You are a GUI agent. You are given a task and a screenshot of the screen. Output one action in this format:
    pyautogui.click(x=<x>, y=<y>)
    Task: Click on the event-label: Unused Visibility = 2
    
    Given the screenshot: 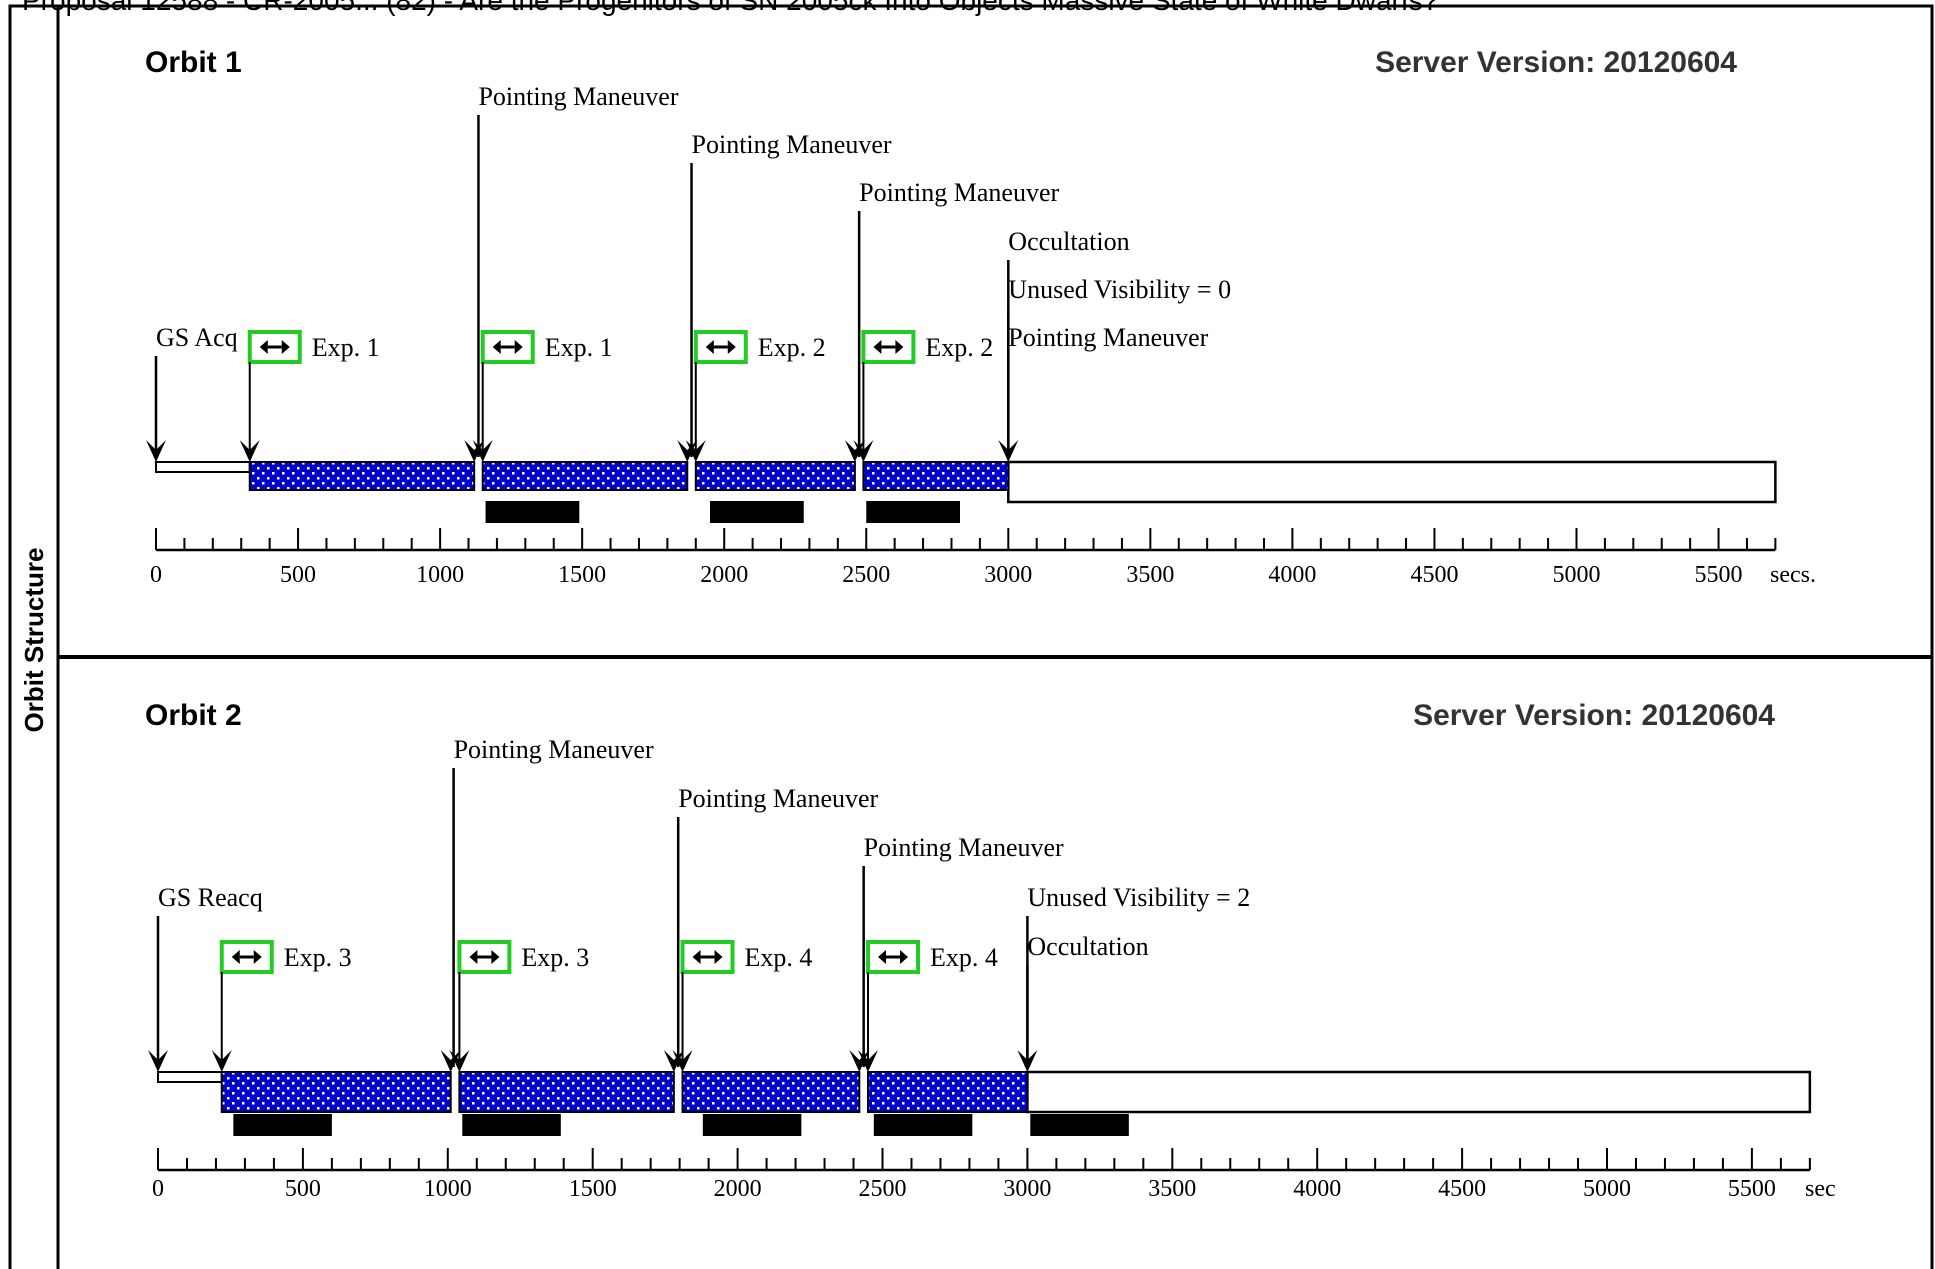 What is the action you would take?
    pyautogui.click(x=1138, y=897)
    